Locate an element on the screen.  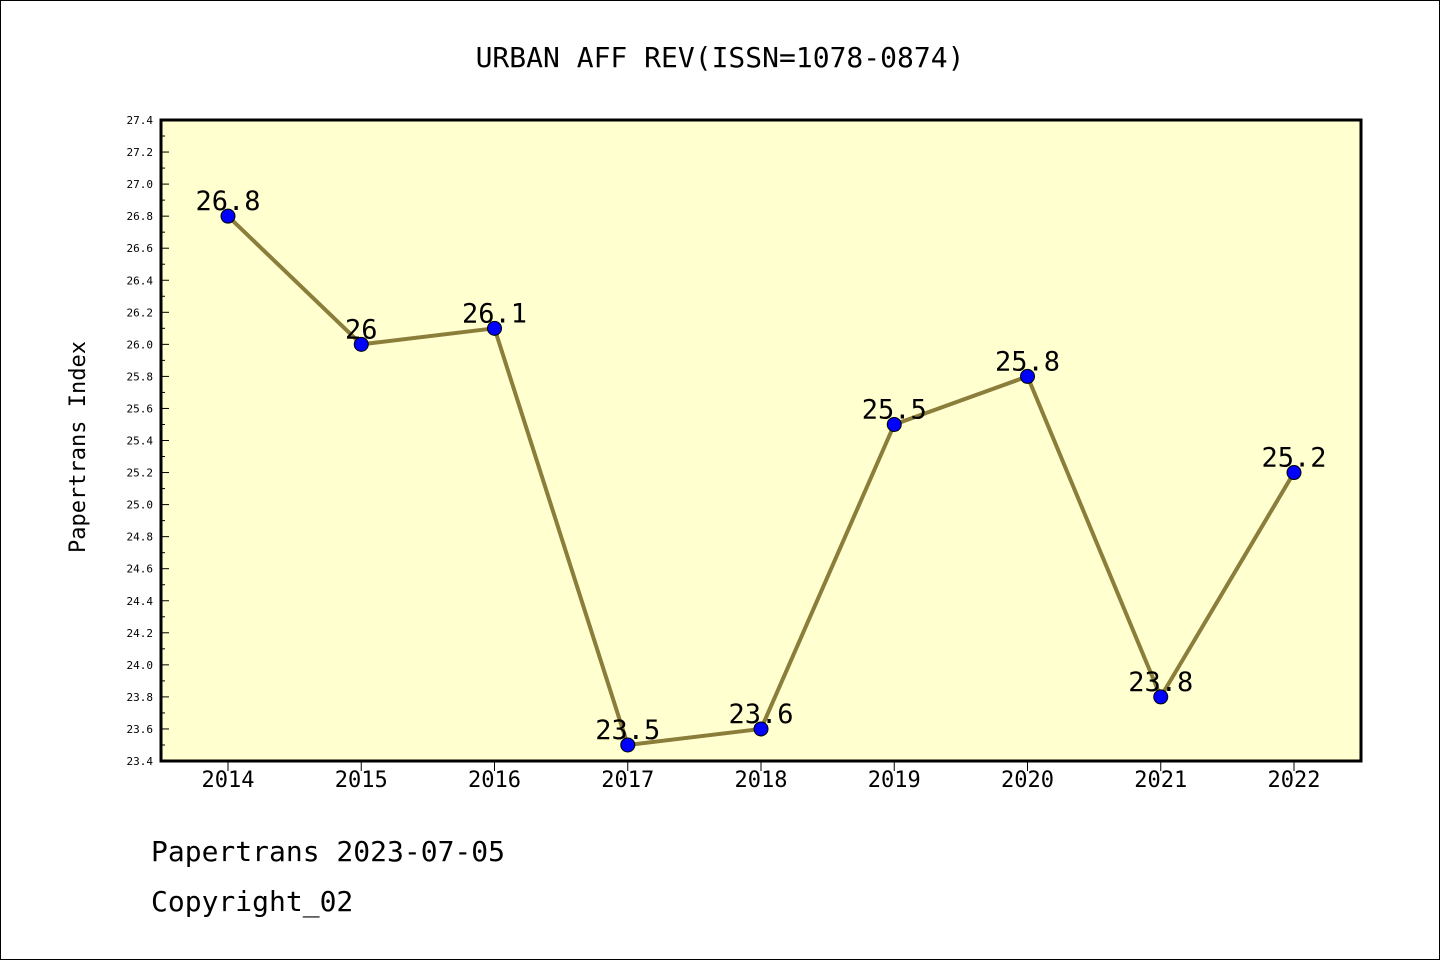
y-tick-label: 26.8 is located at coordinates (140, 216).